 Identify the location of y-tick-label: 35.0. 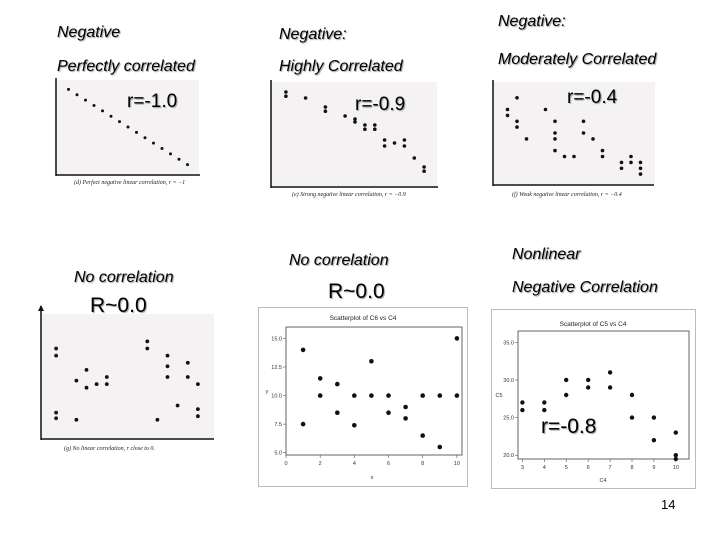
(508, 343).